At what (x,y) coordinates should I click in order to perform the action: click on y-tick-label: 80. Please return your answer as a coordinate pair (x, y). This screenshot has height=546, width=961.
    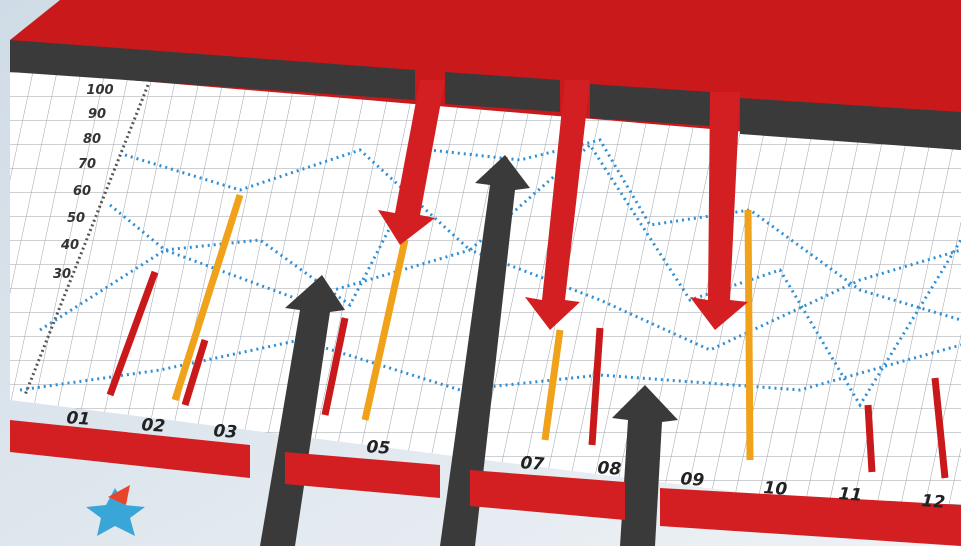
    Looking at the image, I should click on (92, 139).